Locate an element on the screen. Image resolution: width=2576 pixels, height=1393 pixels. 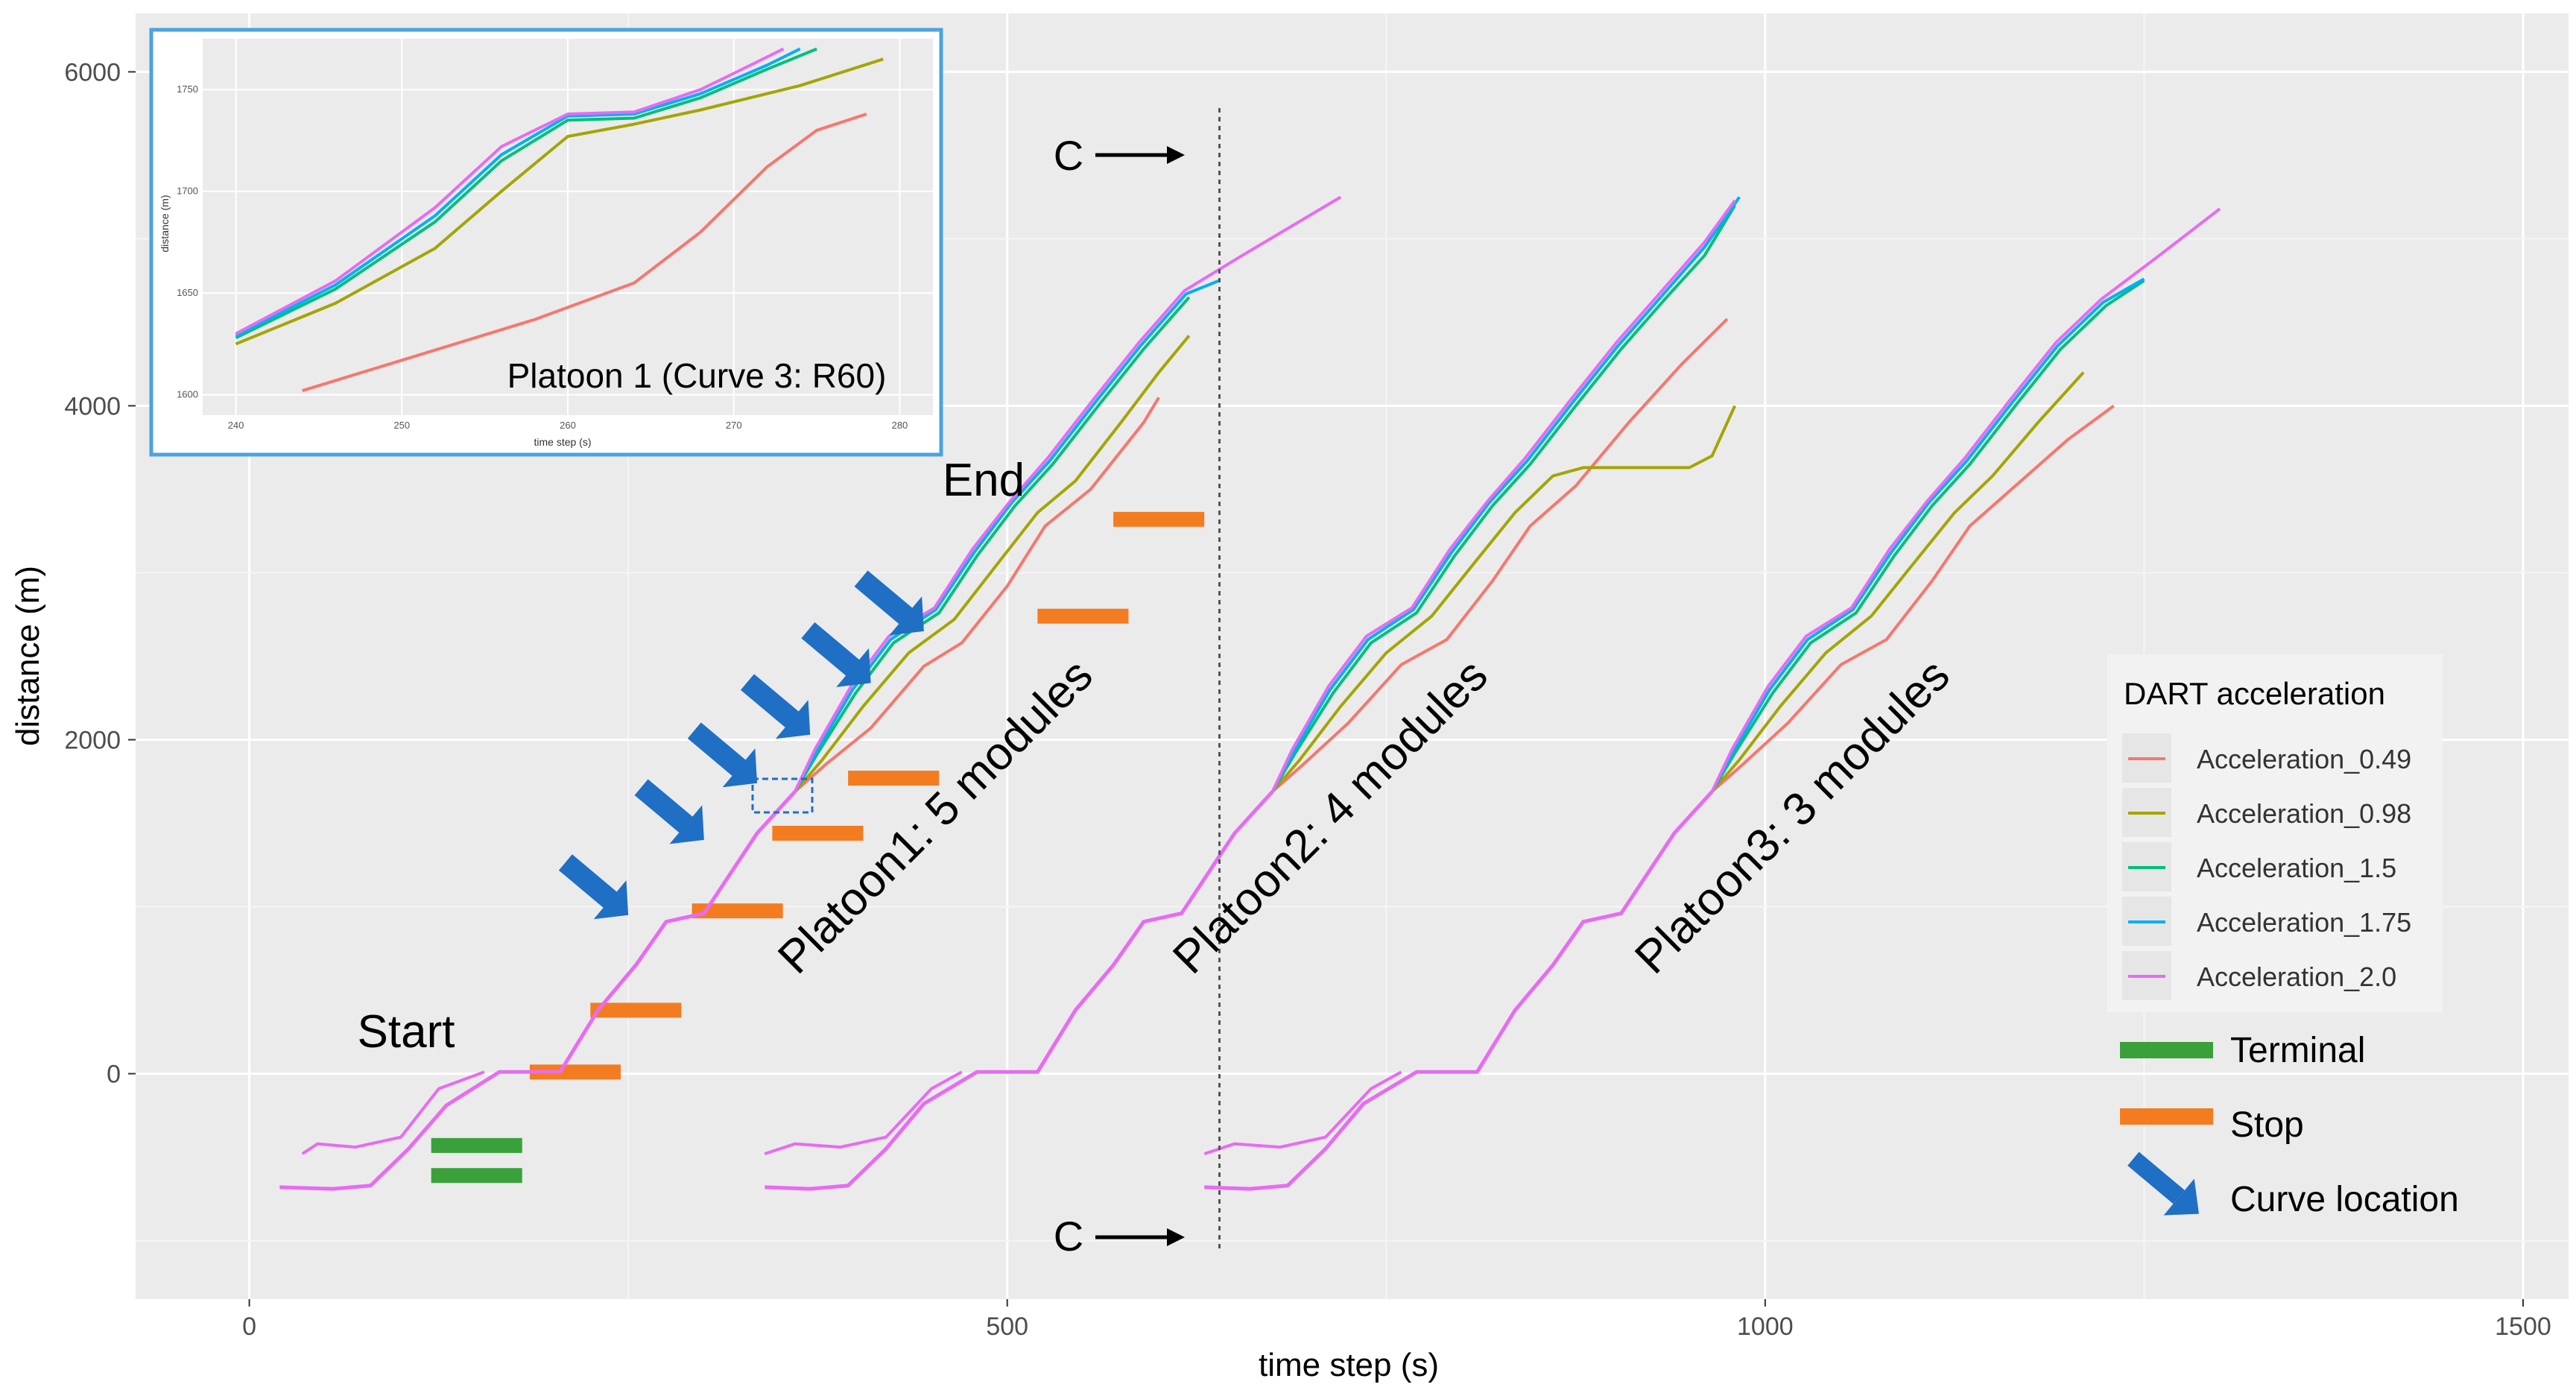
legend-terminal-swatch is located at coordinates (2166, 1050).